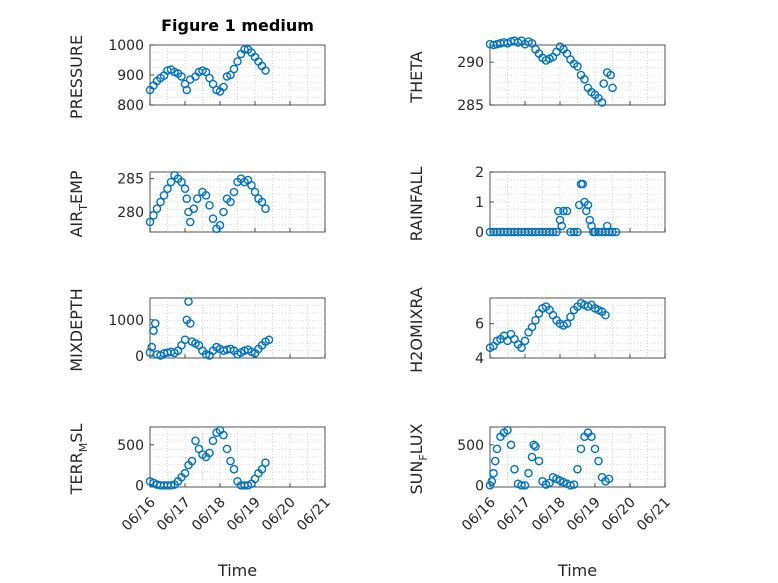  Describe the element at coordinates (418, 458) in the screenshot. I see `y-axis-label: SUNFLUX` at that location.